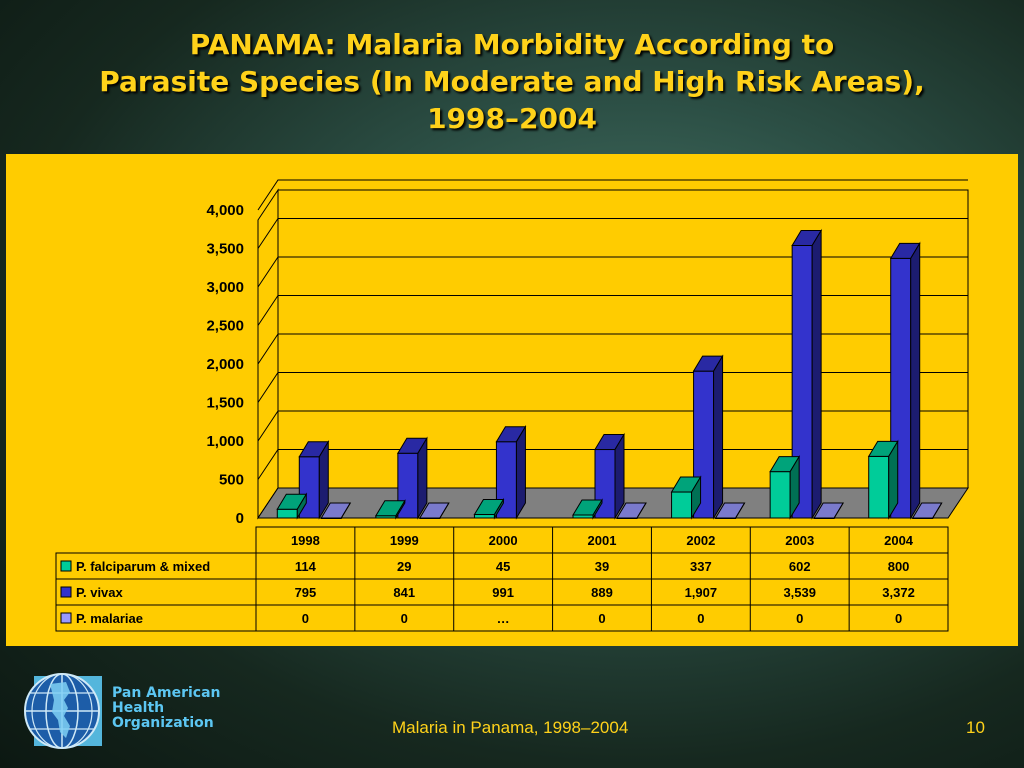 This screenshot has width=1024, height=768. Describe the element at coordinates (512, 118) in the screenshot. I see `title-line-3: 1998–2004` at that location.